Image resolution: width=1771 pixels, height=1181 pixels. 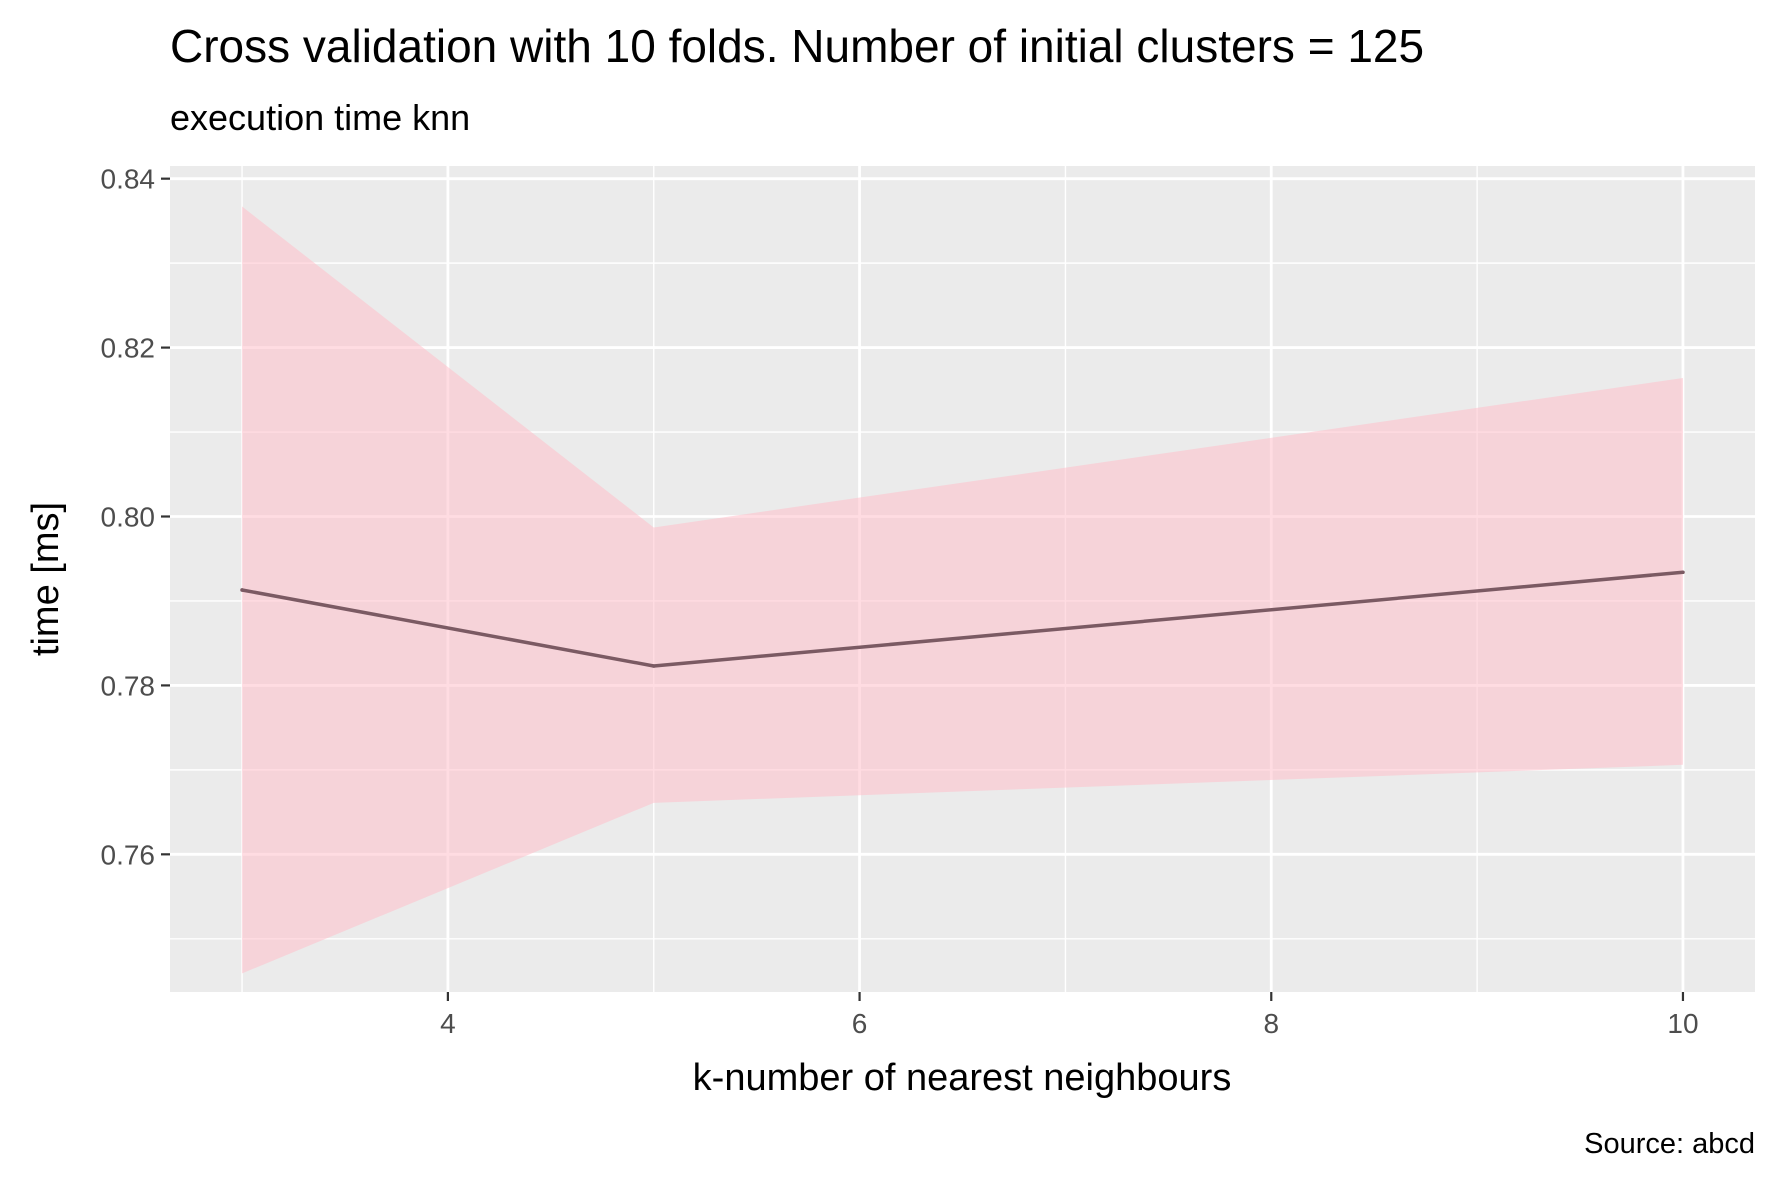 What do you see at coordinates (128, 854) in the screenshot?
I see `y-tick-label: 0.76` at bounding box center [128, 854].